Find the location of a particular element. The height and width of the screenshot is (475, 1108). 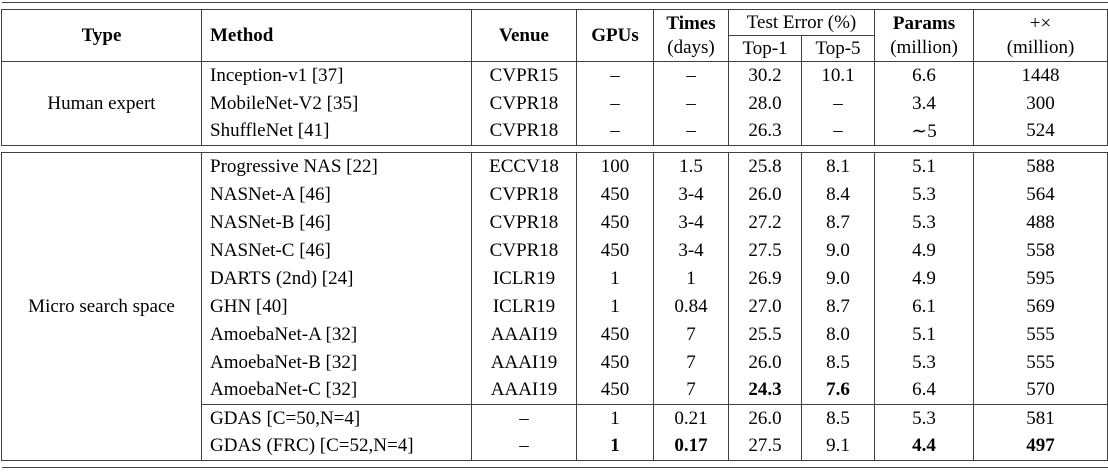

table-row: DARTS (2nd) [24] ICLR19 1 1 26.9 9.0 4.9 595 is located at coordinates (555, 278).